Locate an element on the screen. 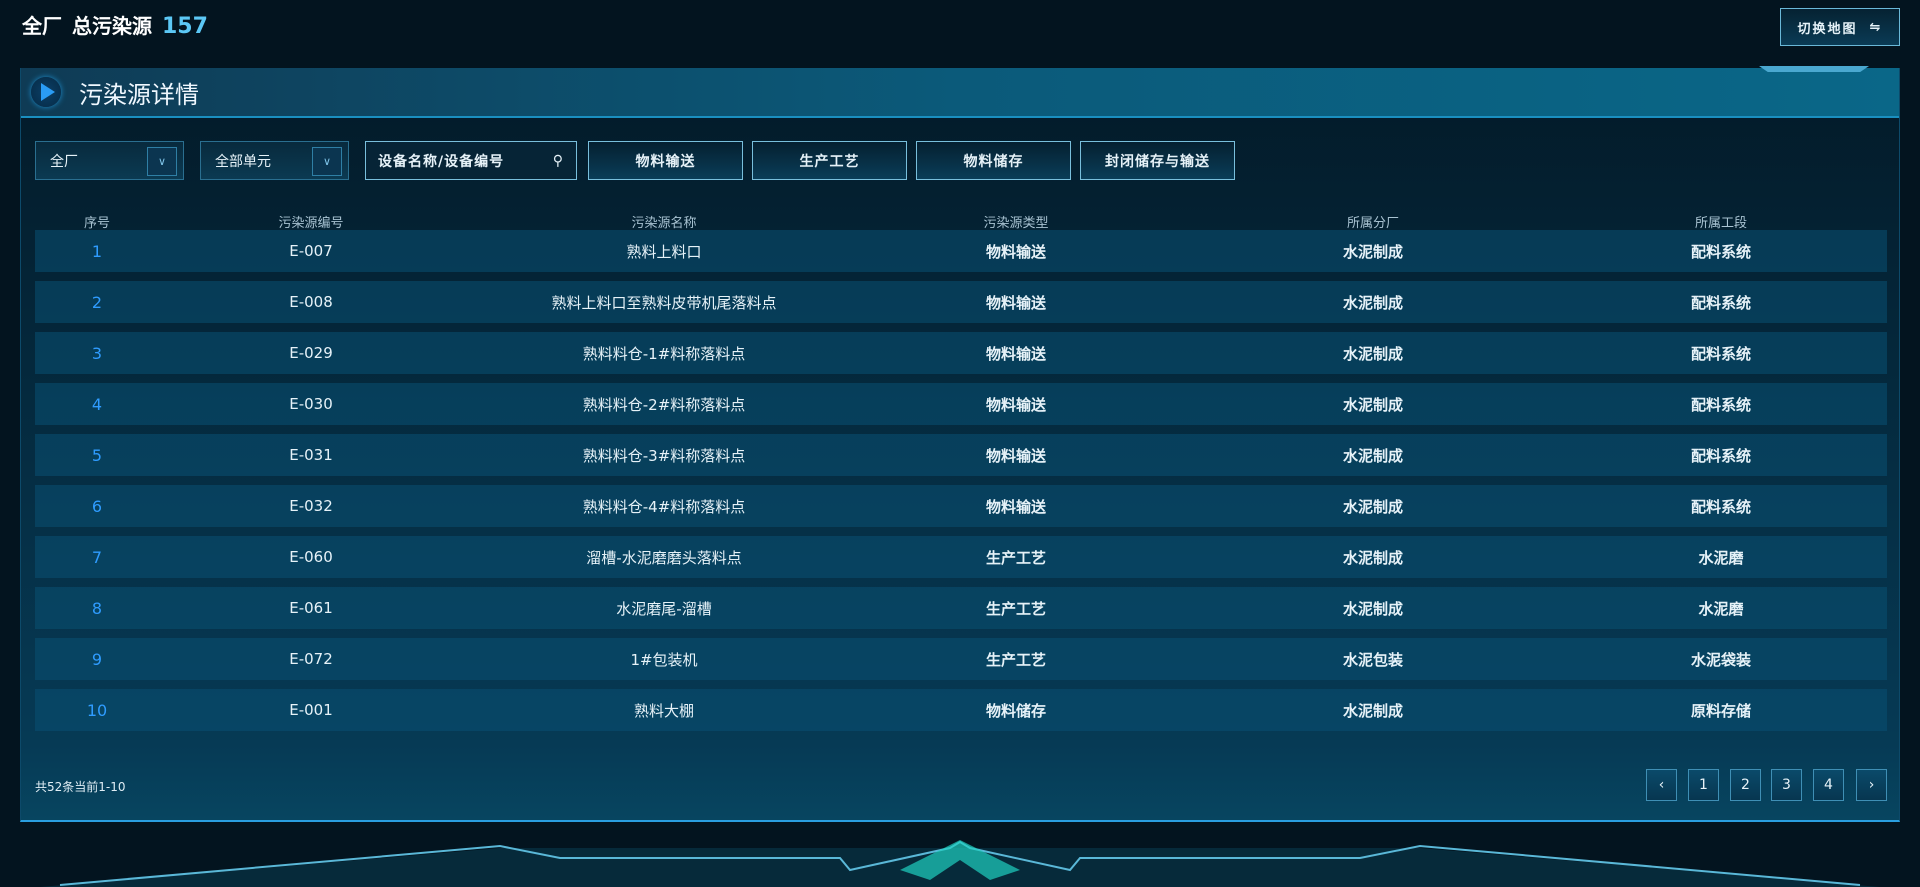 This screenshot has width=1920, height=887. page-button-2: 2 is located at coordinates (1745, 785).